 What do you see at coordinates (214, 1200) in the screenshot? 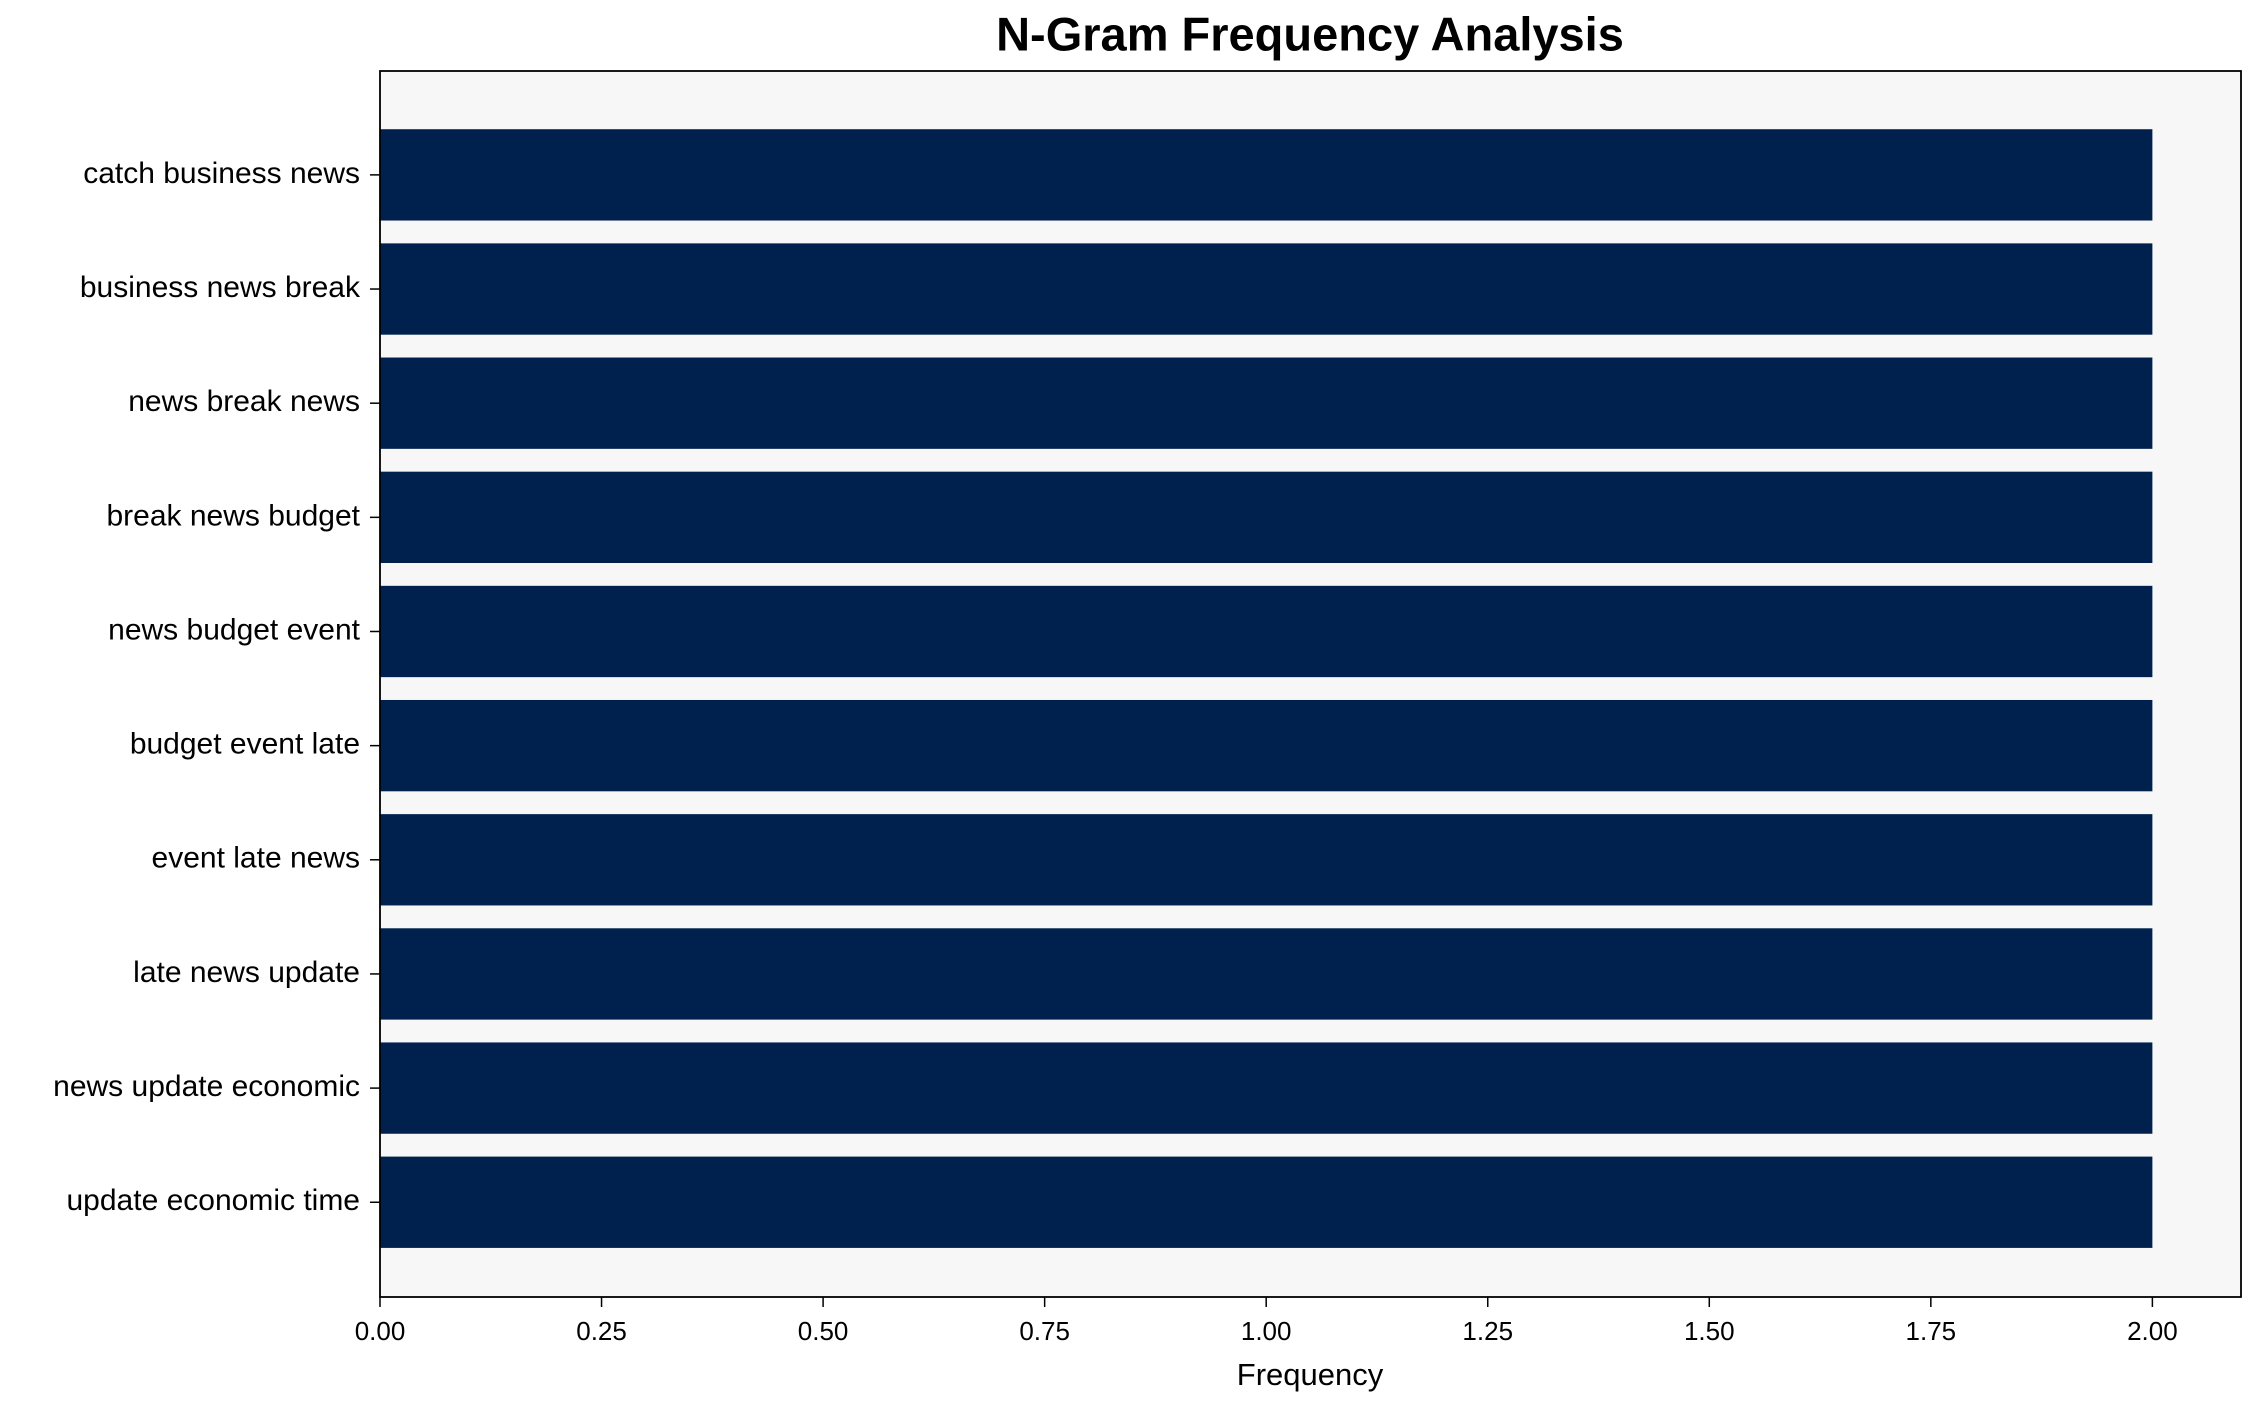
I see `y-tick-label: update economic time` at bounding box center [214, 1200].